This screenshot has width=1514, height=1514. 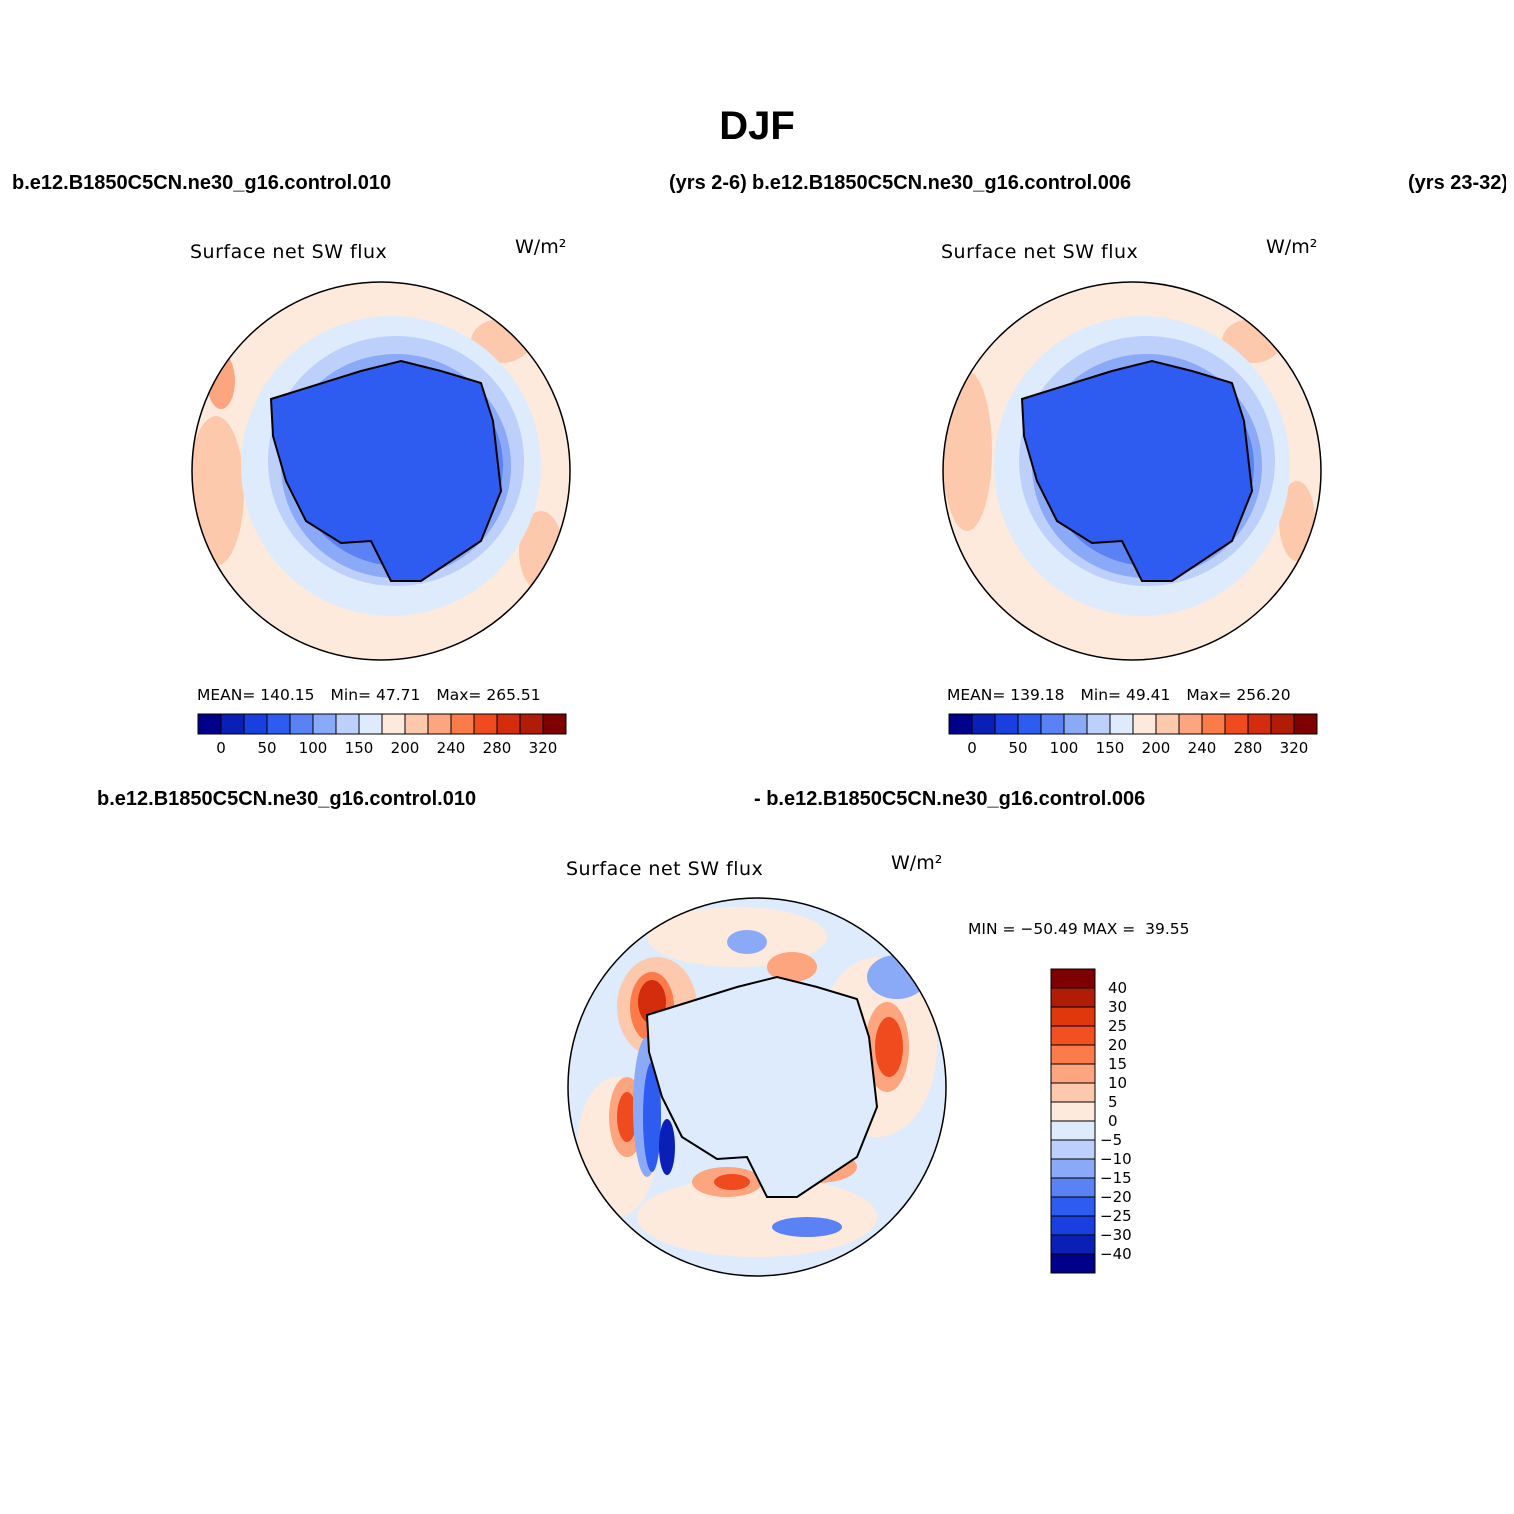 I want to click on diff-colorbar-ticks: 40 30 25 20 15 10 5 0 −5 −10 −15 −20 −25 −30 −40, so click(x=1130, y=1121).